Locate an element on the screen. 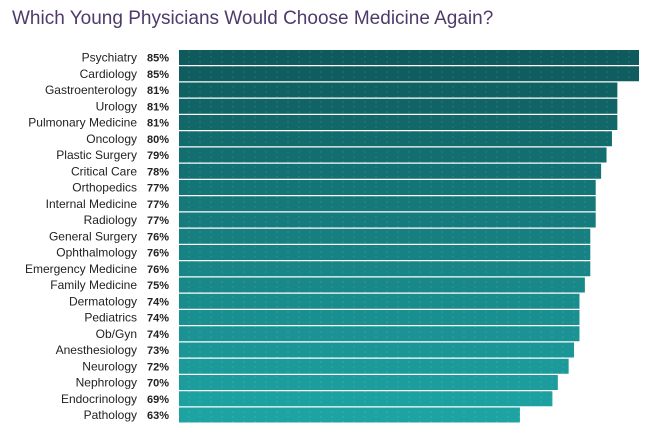 The width and height of the screenshot is (650, 442). bar-texture-cardiology is located at coordinates (409, 74).